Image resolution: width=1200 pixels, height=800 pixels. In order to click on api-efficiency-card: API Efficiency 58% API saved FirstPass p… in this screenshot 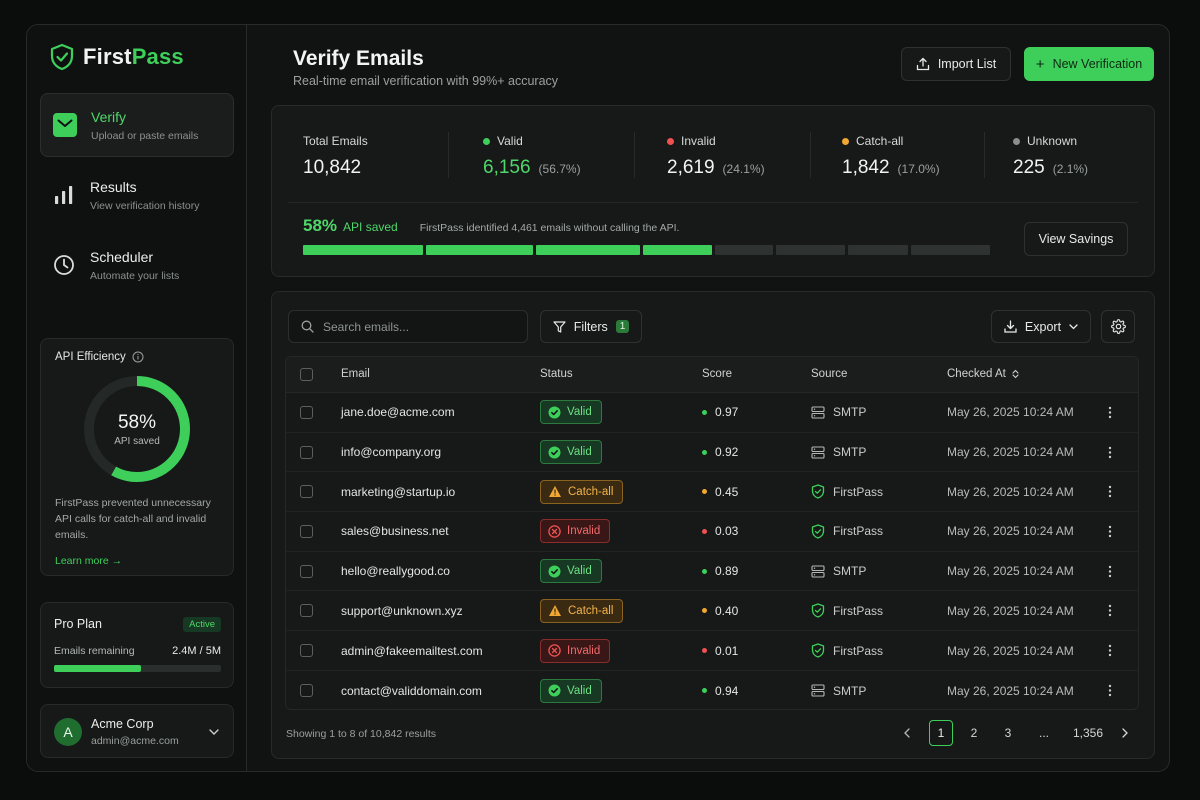, I will do `click(137, 457)`.